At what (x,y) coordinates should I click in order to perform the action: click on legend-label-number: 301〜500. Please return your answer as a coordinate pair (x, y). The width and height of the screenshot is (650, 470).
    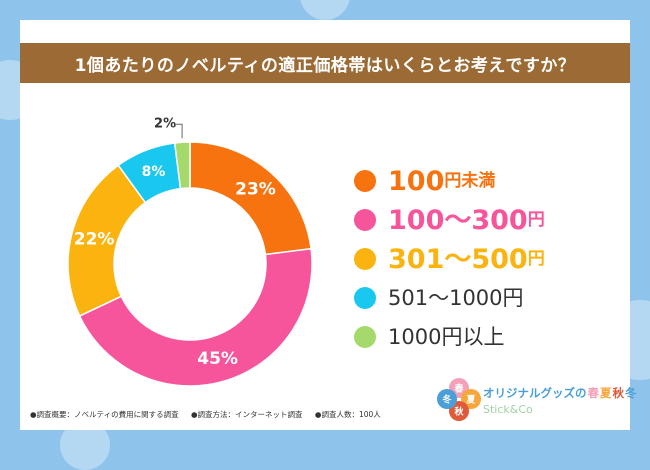
    Looking at the image, I should click on (458, 259).